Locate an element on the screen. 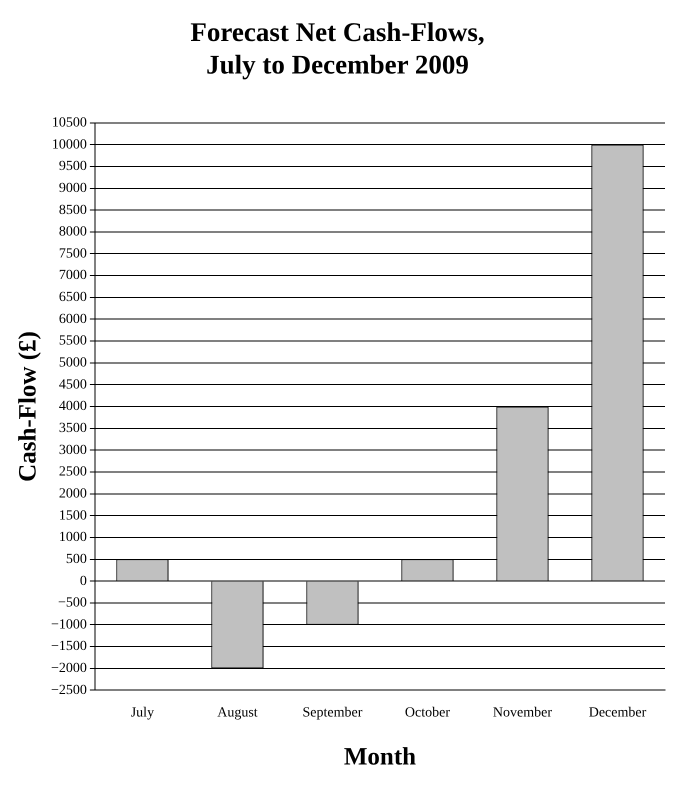 The width and height of the screenshot is (675, 787). y-tick-label: 8500 is located at coordinates (72, 210).